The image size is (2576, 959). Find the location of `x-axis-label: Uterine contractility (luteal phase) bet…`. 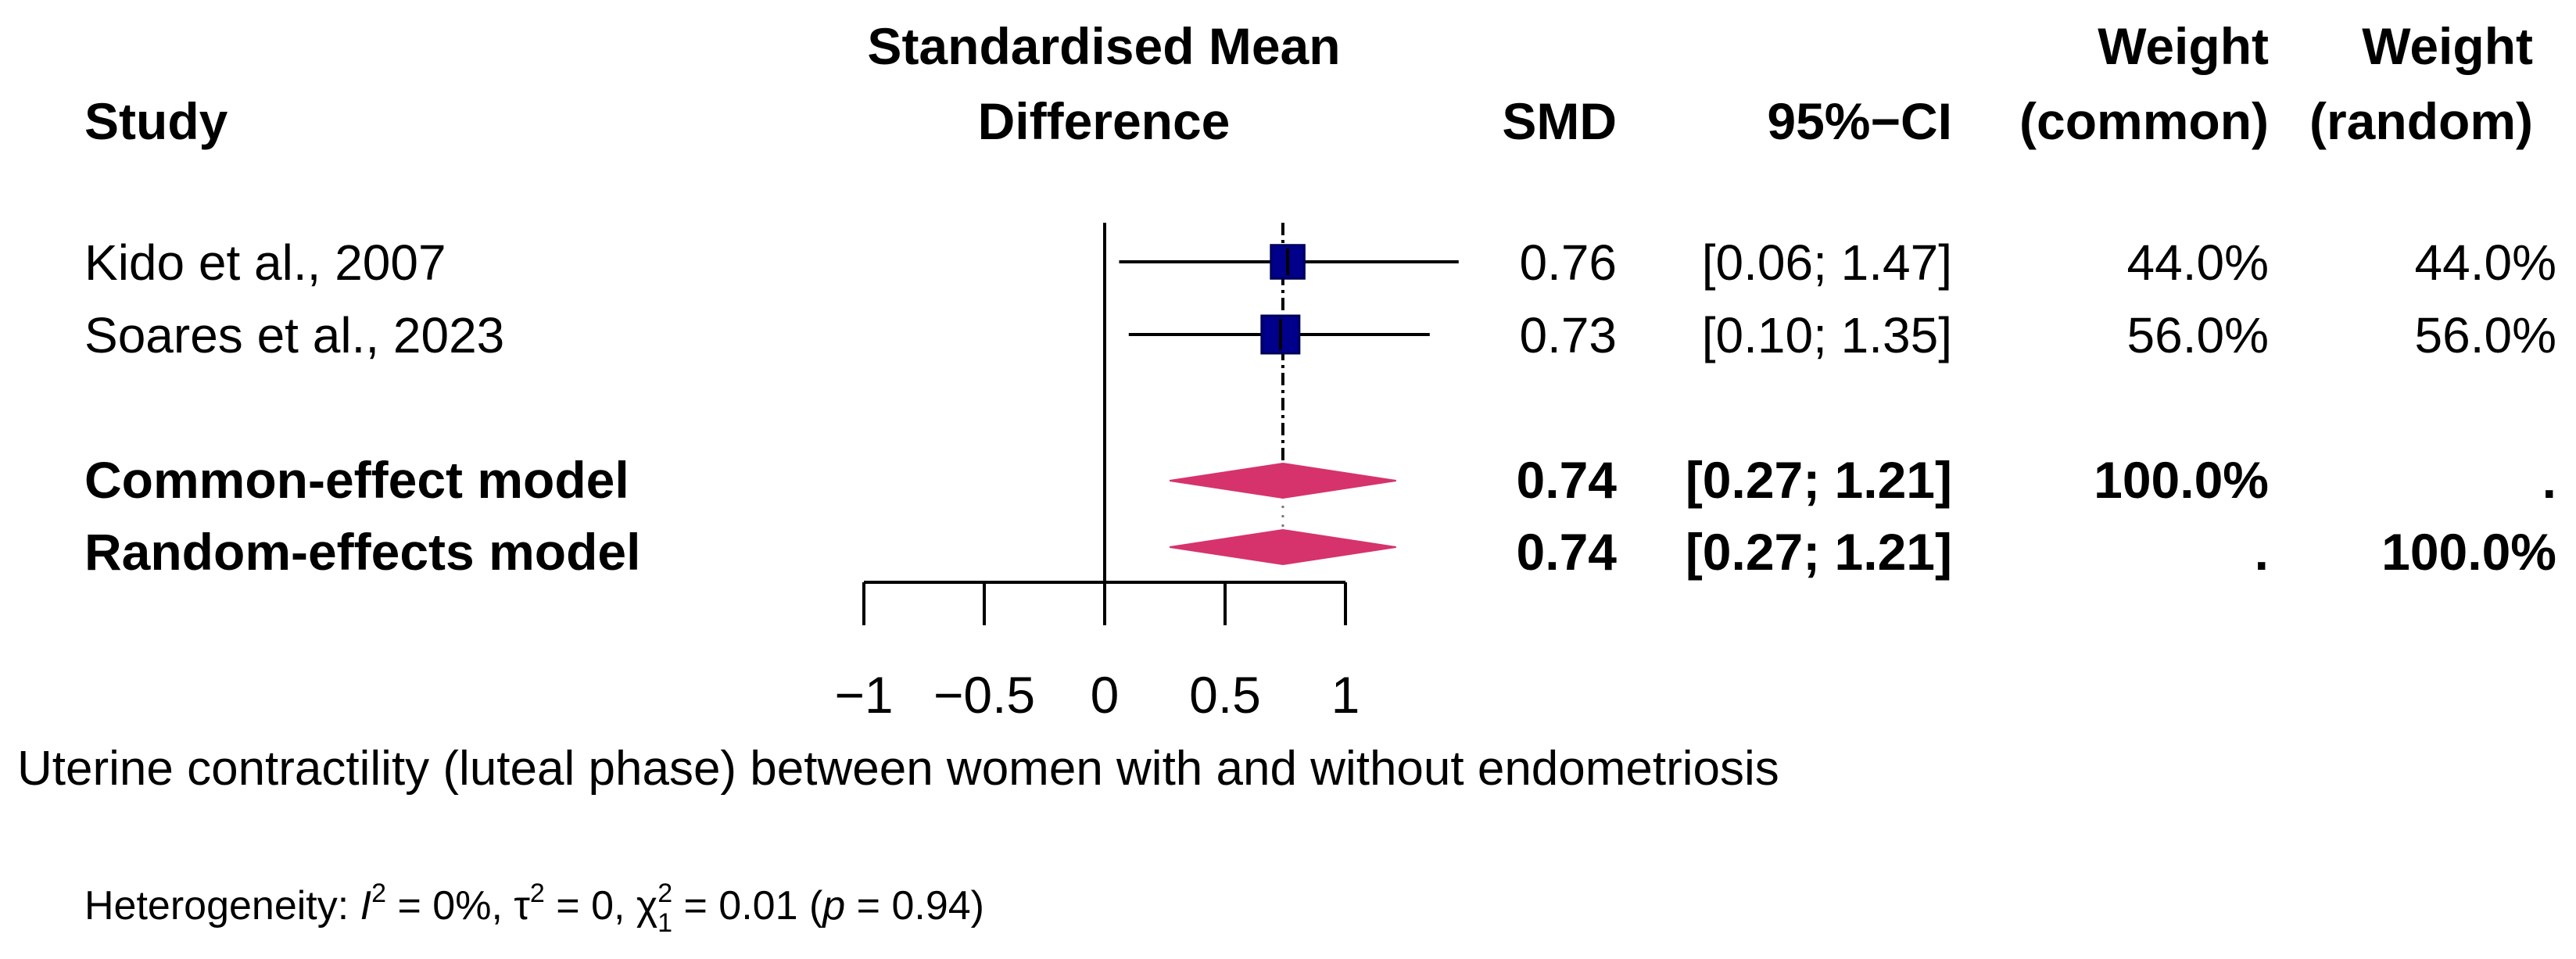

x-axis-label: Uterine contractility (luteal phase) bet… is located at coordinates (898, 769).